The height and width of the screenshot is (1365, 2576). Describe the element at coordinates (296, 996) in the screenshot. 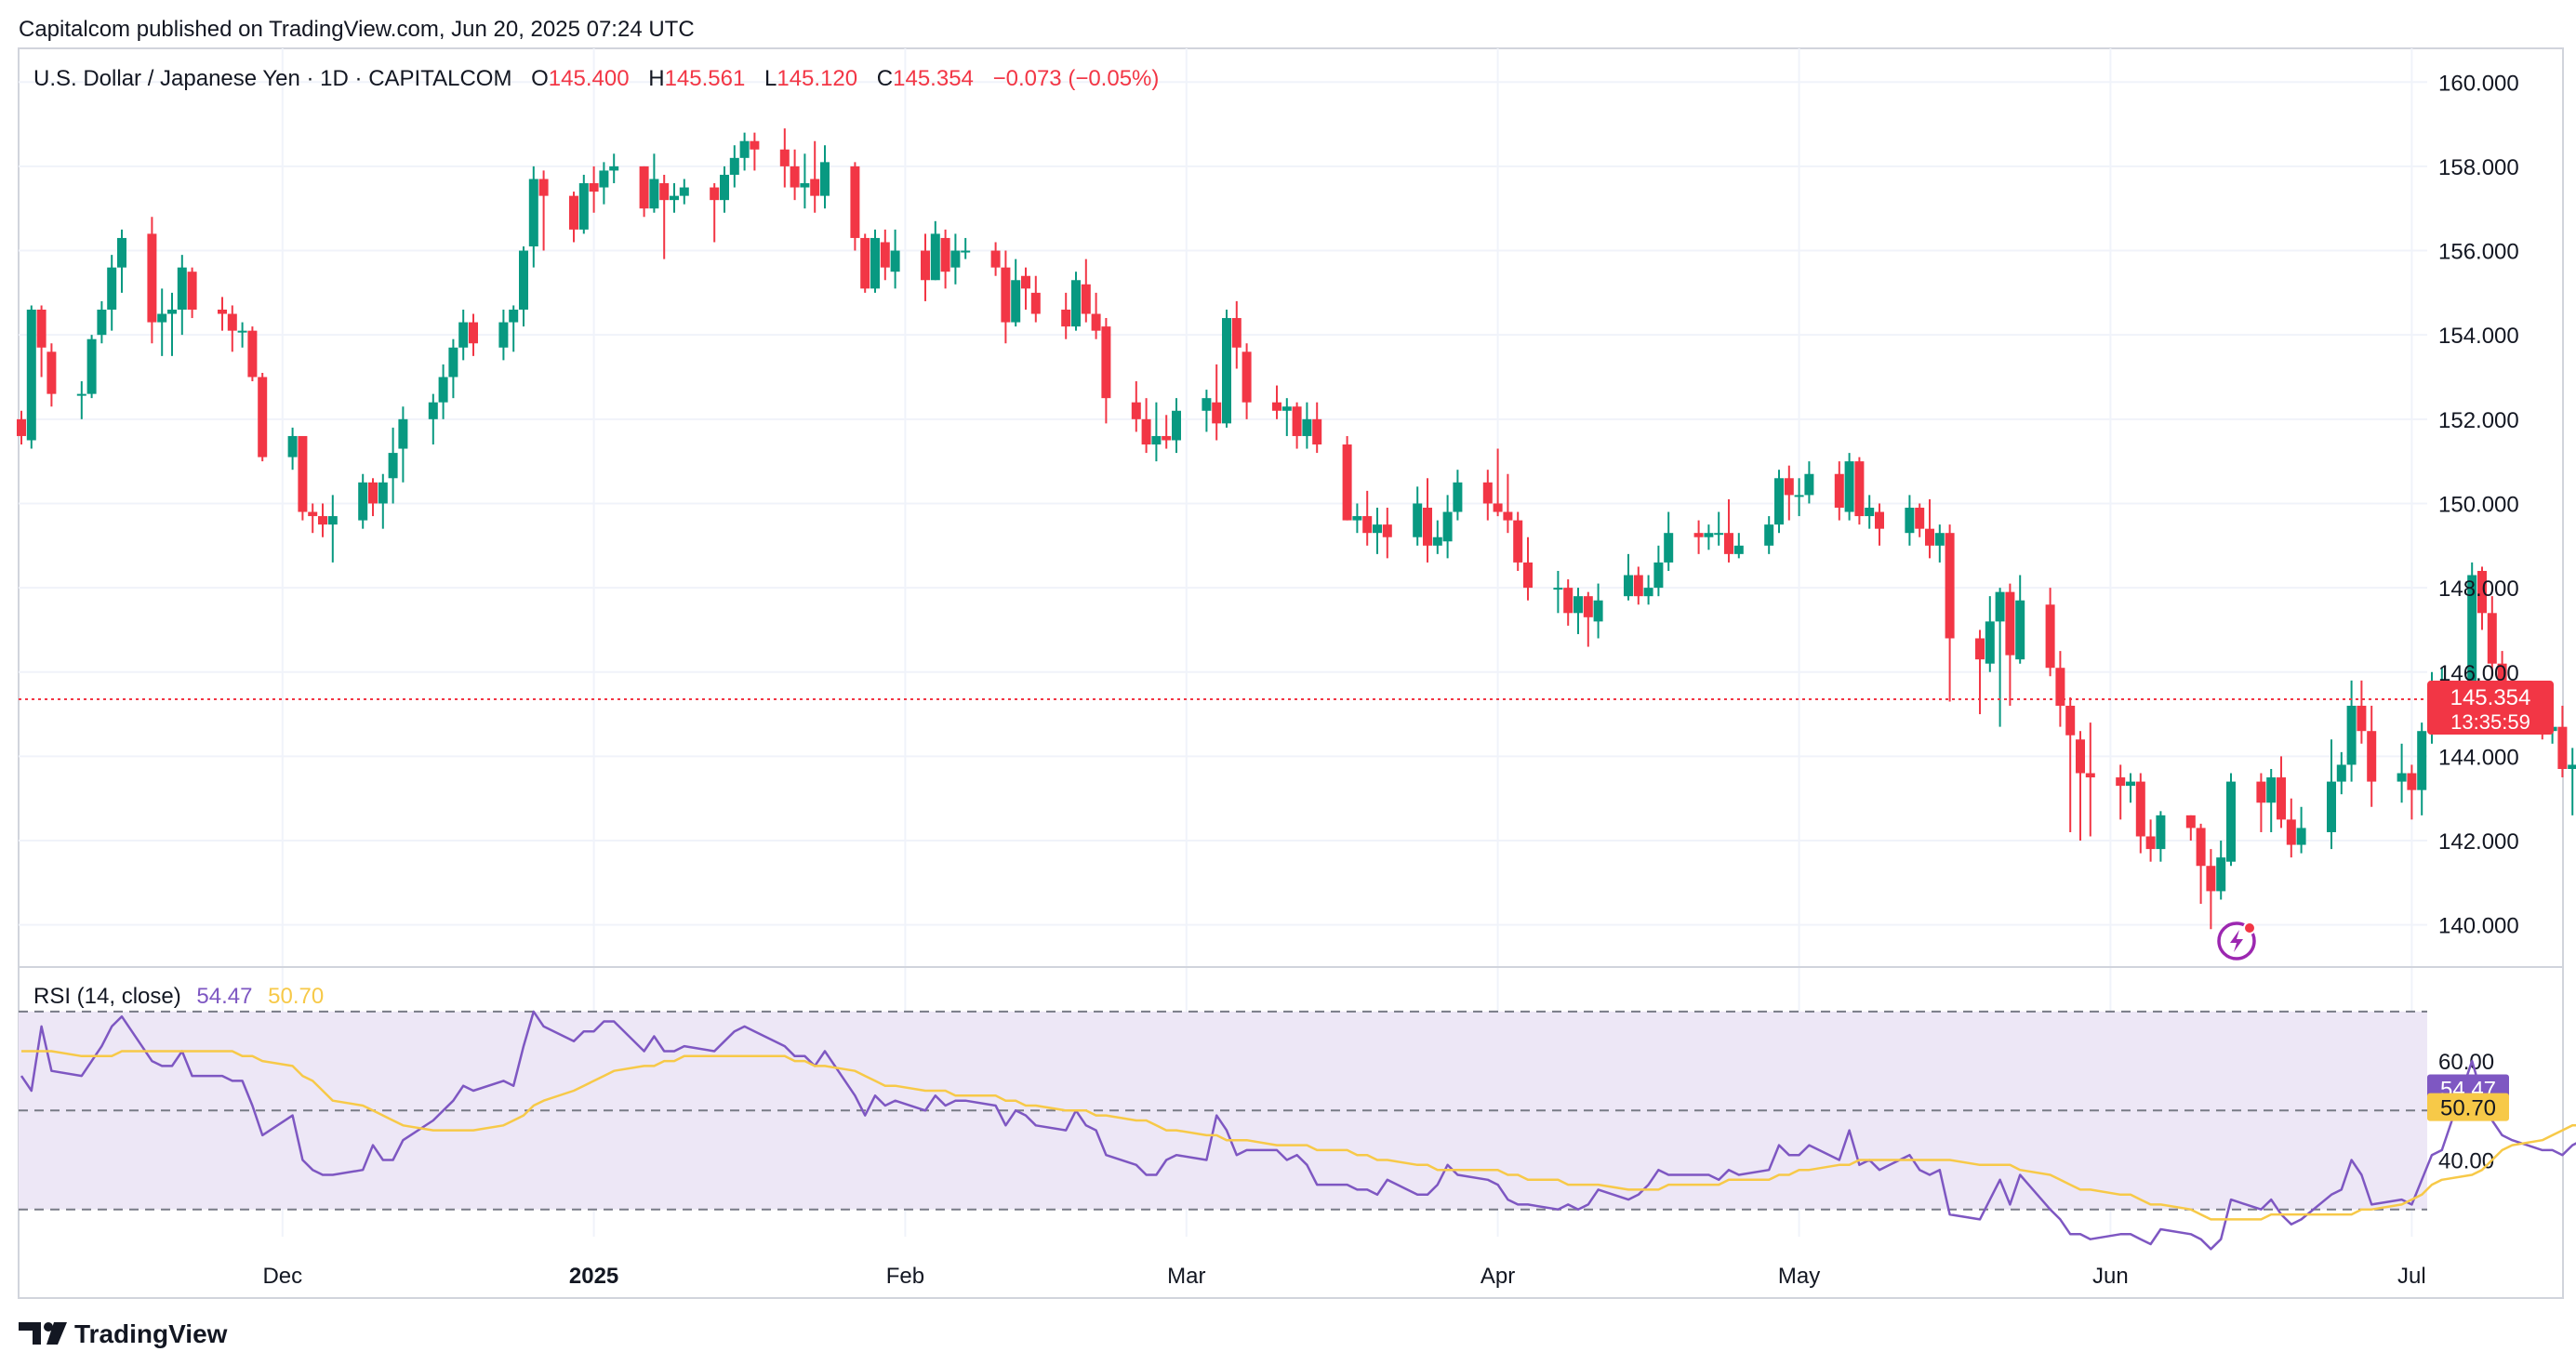

I see `rsi-header-ma: 50.70` at that location.